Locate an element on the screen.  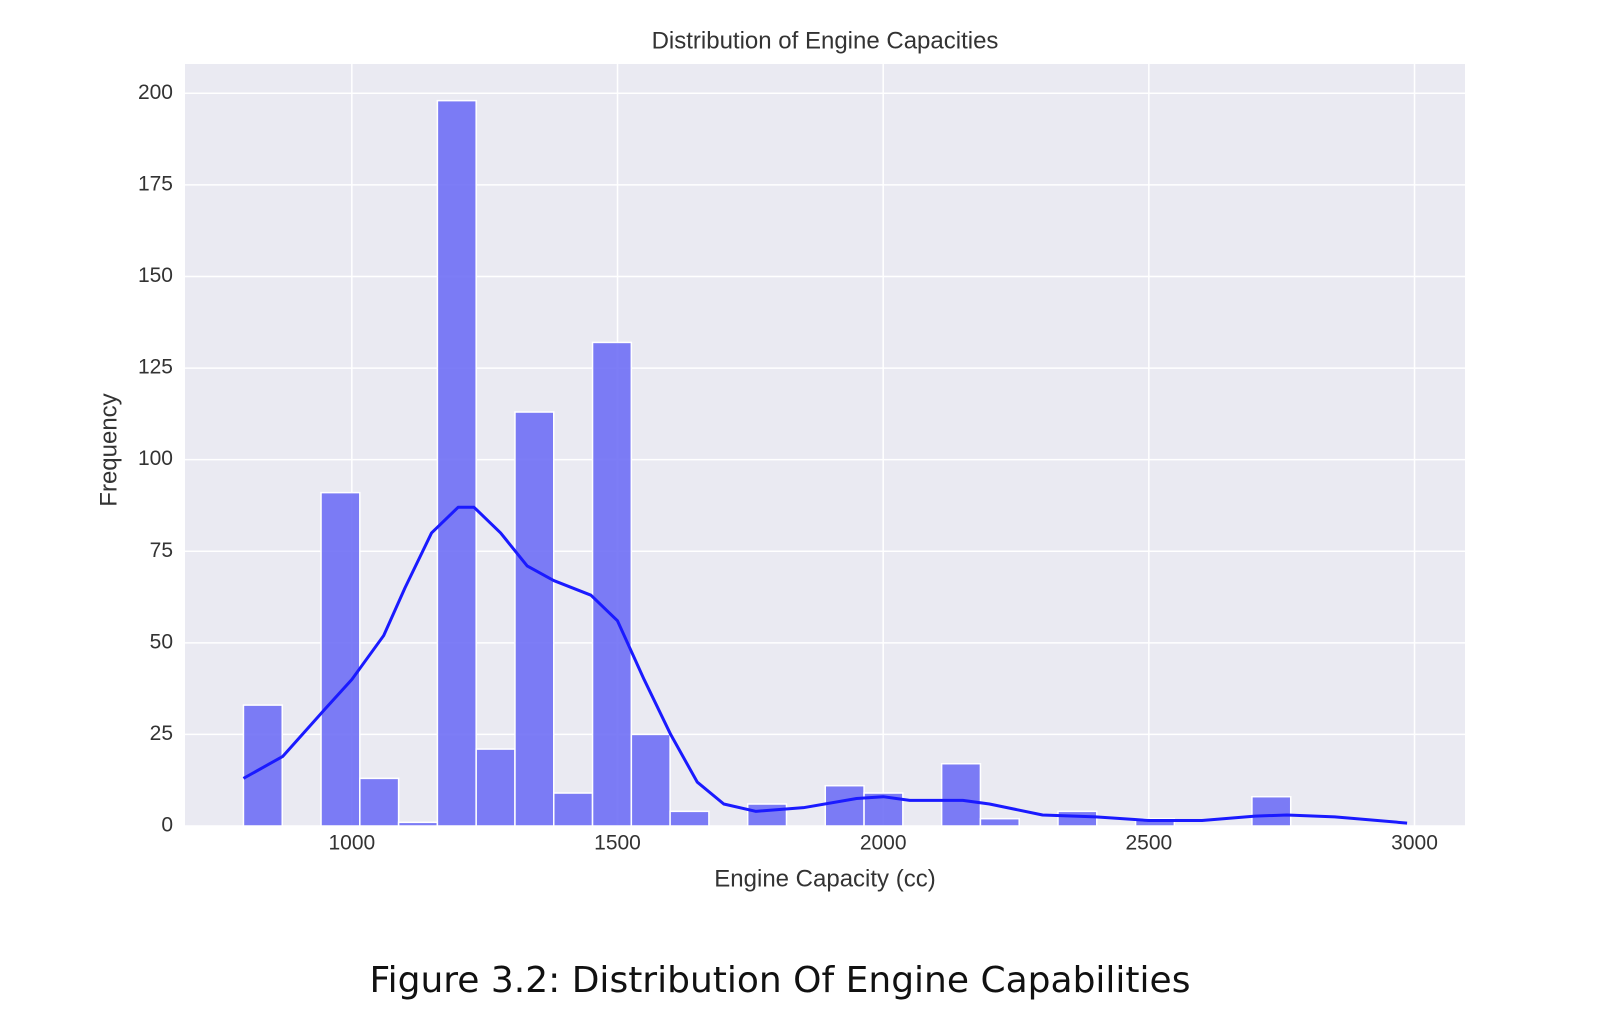
y-tick-label: 50 is located at coordinates (161, 641).